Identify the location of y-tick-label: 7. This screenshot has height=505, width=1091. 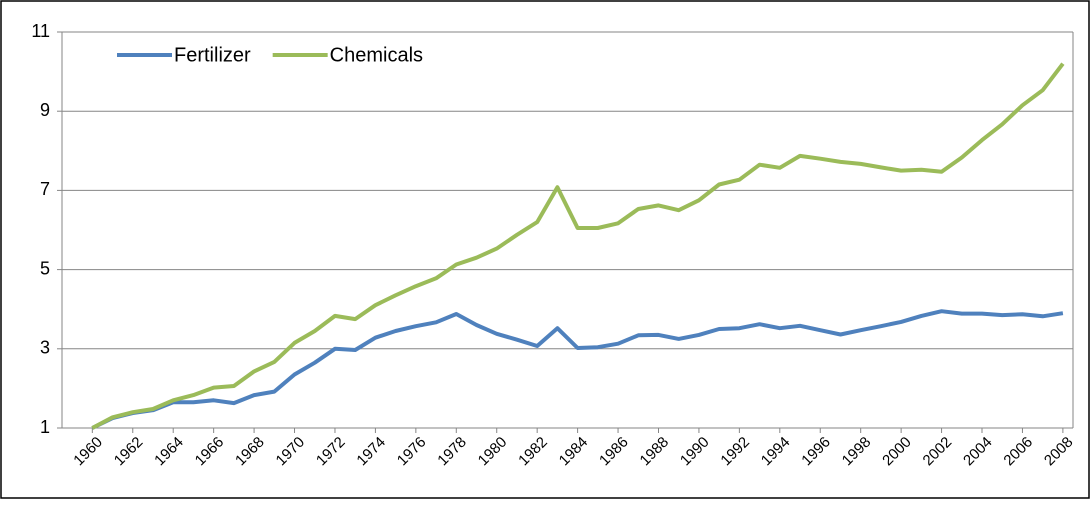
(45, 189).